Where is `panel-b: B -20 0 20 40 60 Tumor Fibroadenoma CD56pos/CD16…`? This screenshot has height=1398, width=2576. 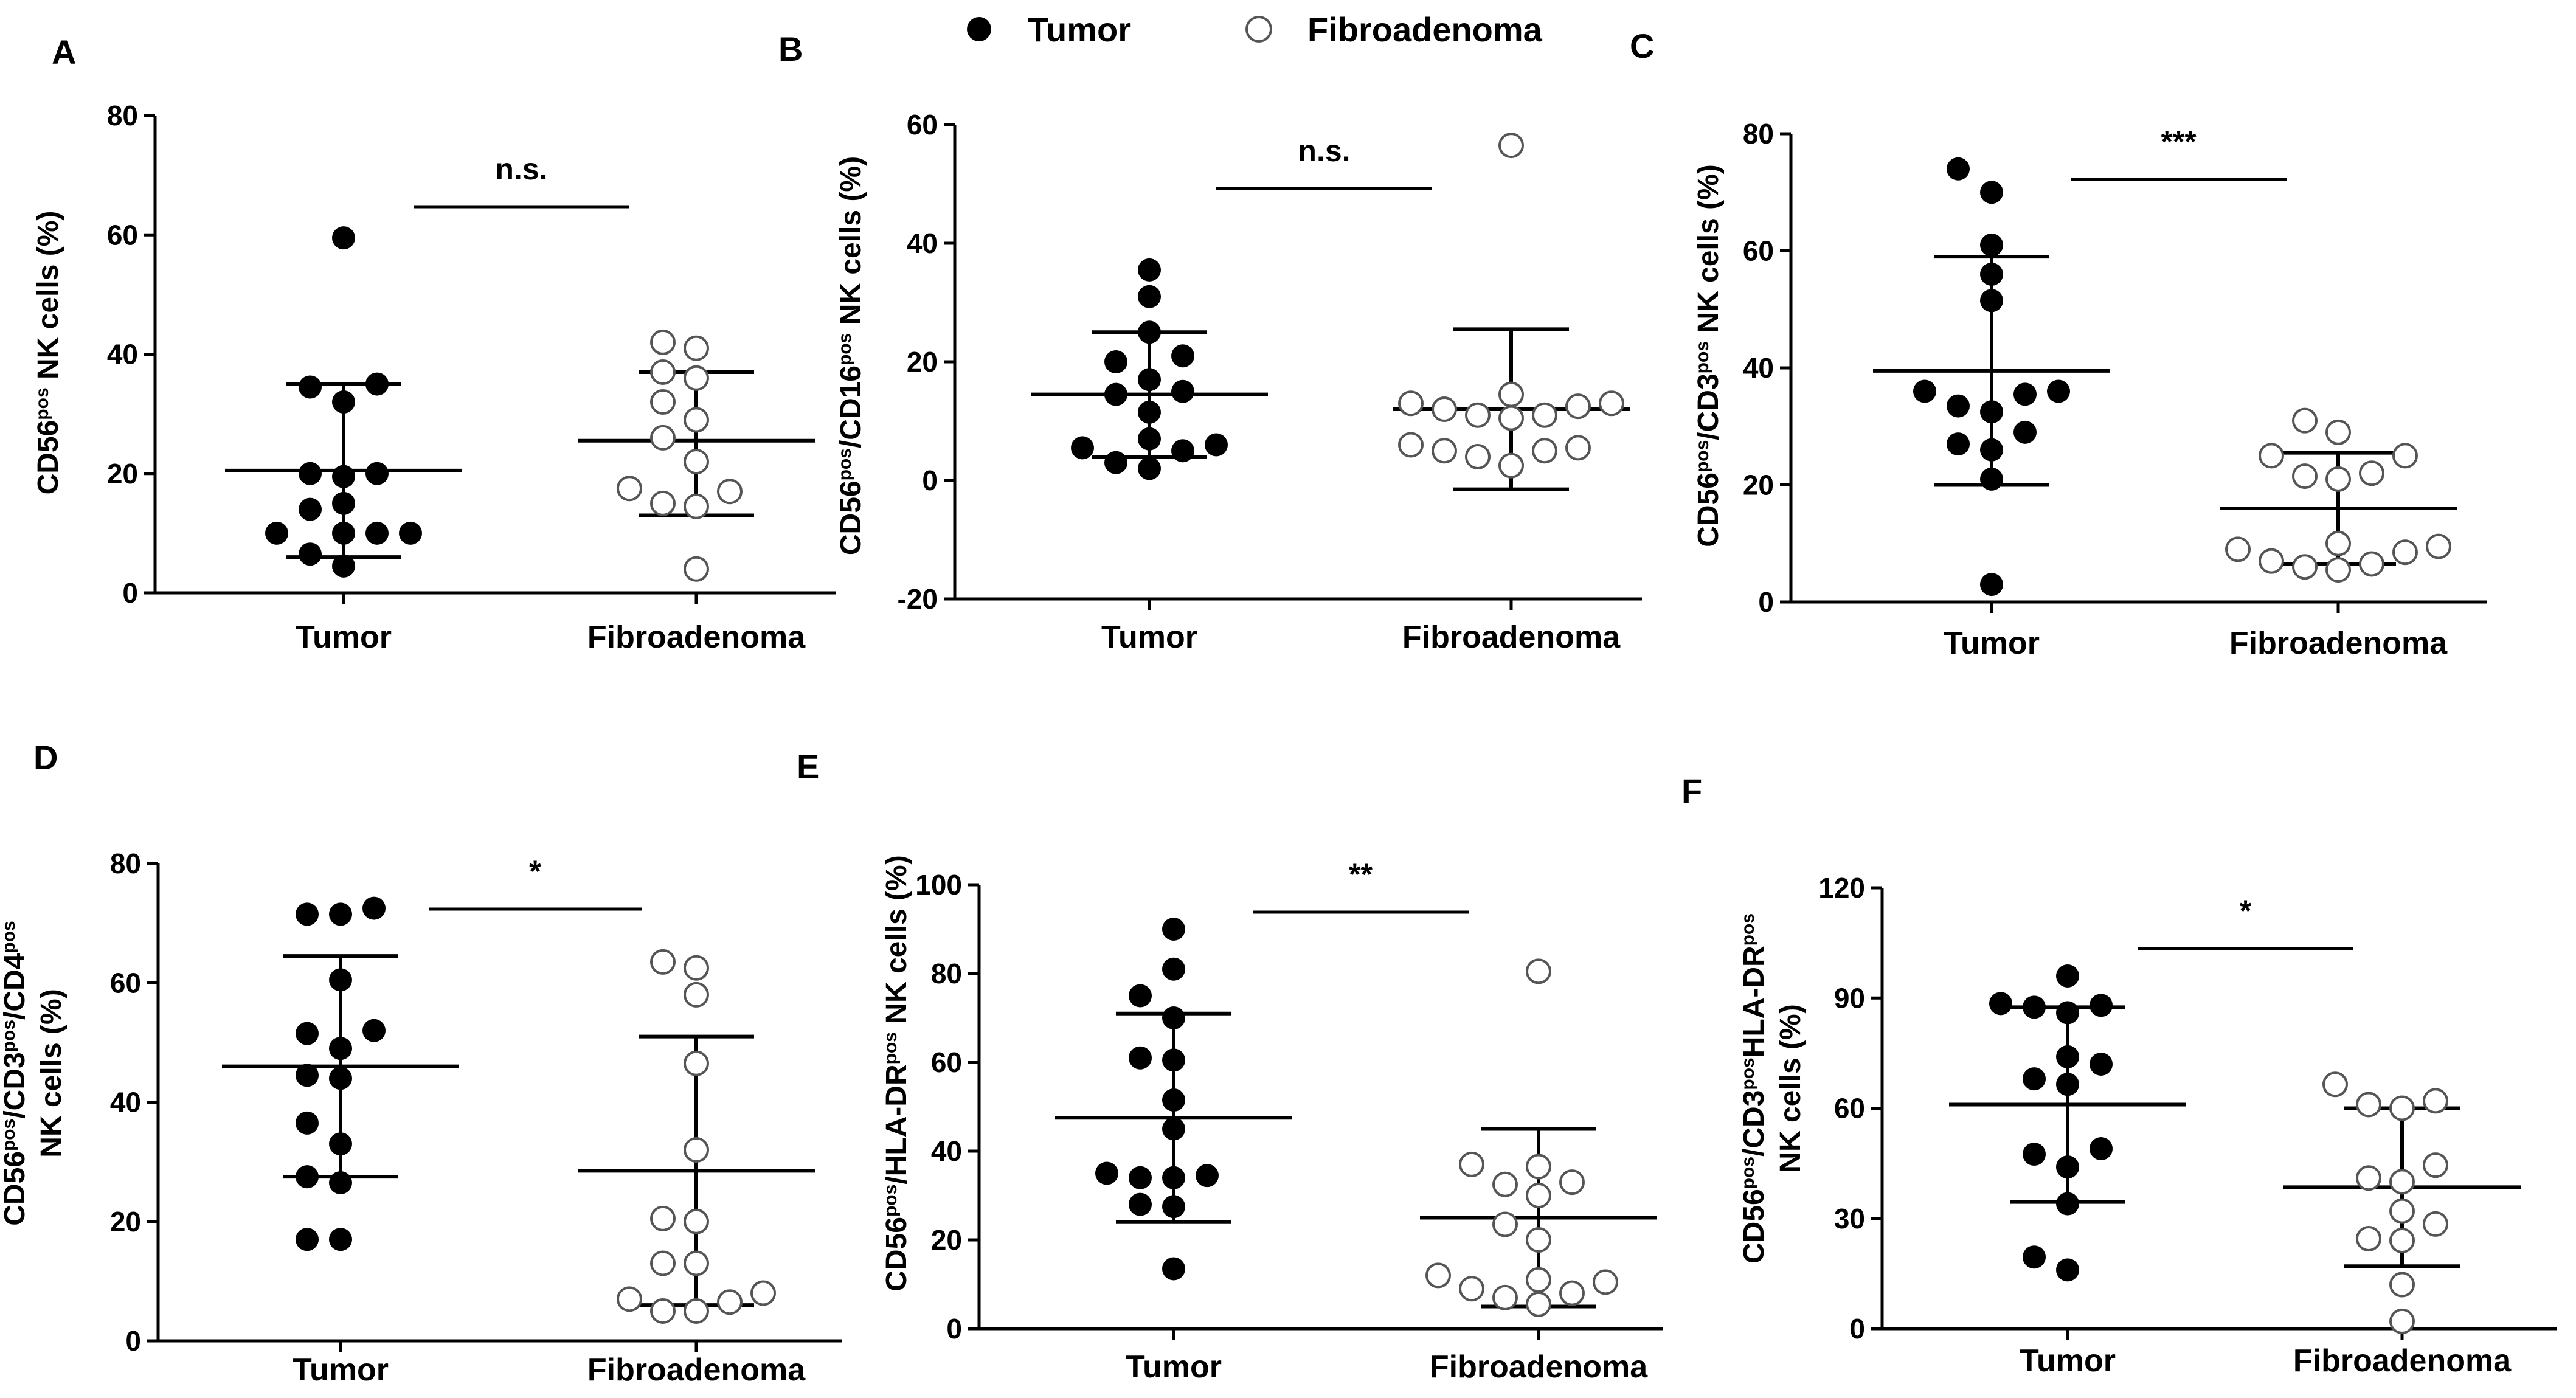
panel-b: B -20 0 20 40 60 Tumor Fibroadenoma CD56pos/CD16… is located at coordinates (1210, 342).